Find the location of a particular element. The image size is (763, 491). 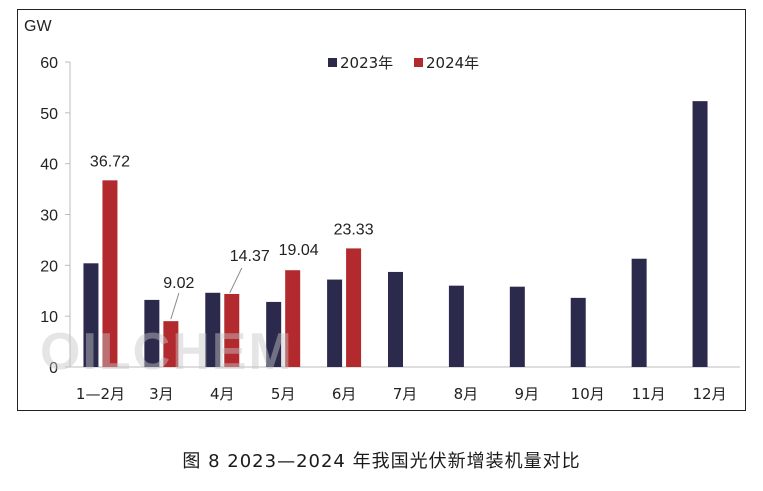

x-tick-label: 9月 is located at coordinates (527, 394).